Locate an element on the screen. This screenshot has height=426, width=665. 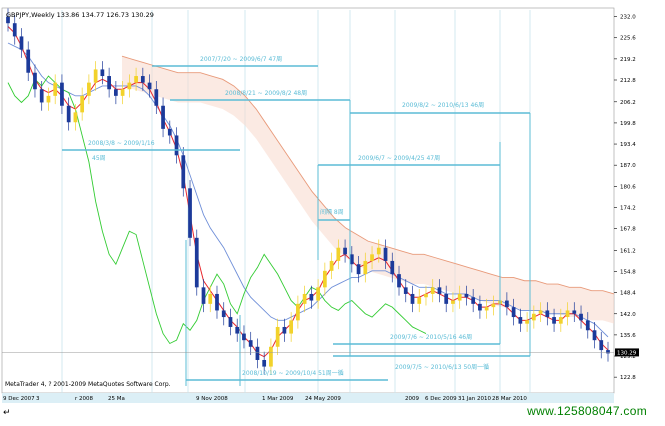
cycle-label: 2008/8/21 ~ 2009/8/2 48周 is located at coordinates (266, 93).